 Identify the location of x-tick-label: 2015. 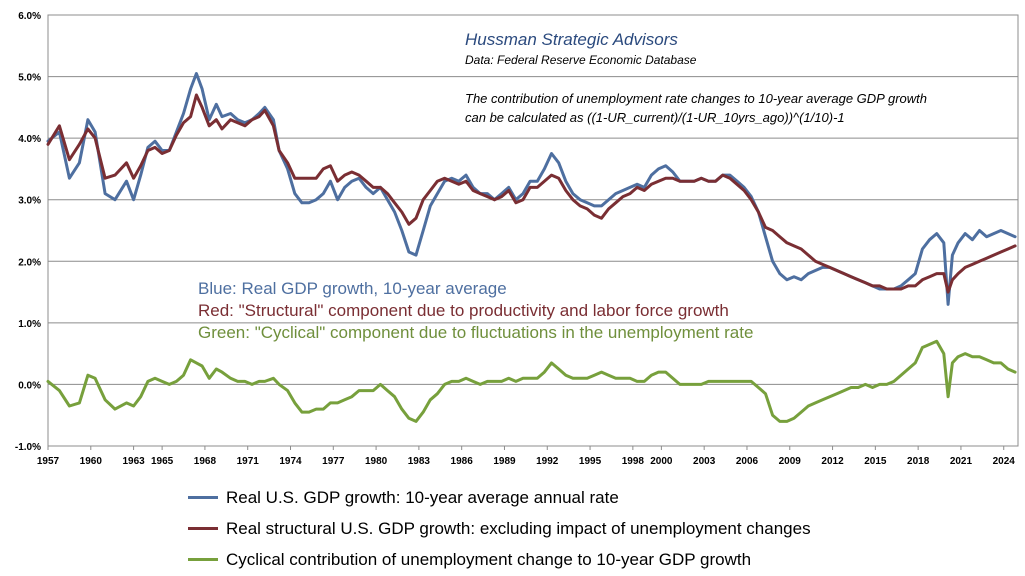
(875, 461).